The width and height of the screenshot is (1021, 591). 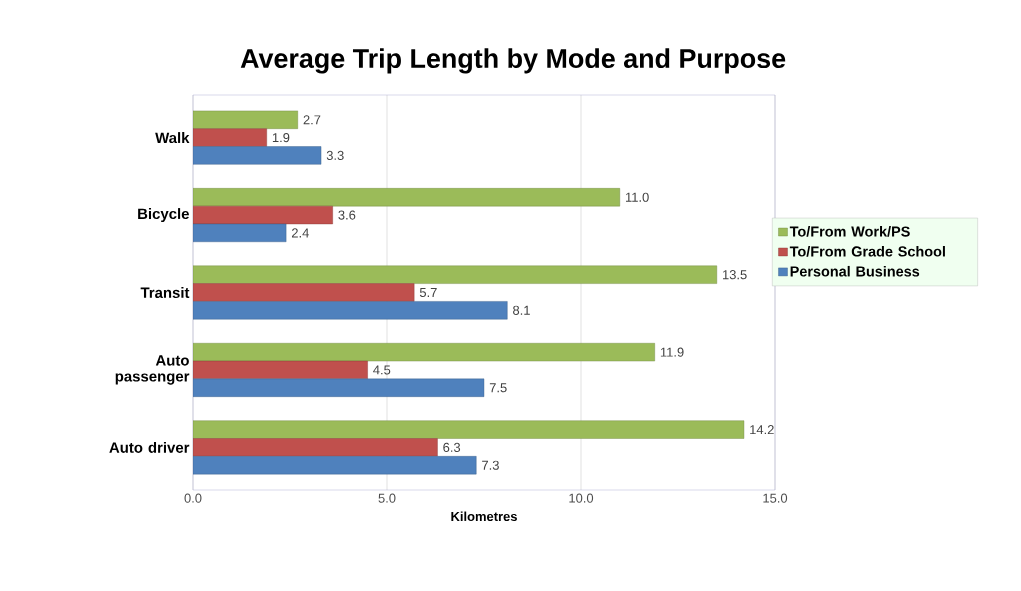 What do you see at coordinates (452, 447) in the screenshot?
I see `data-label: 6.3` at bounding box center [452, 447].